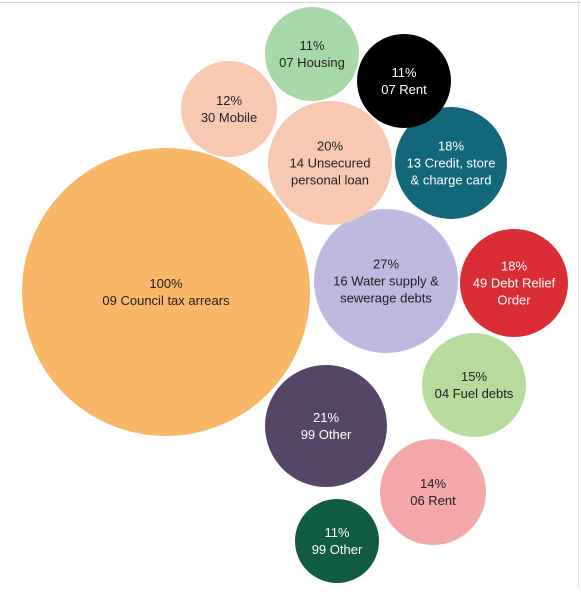 This screenshot has width=581, height=593. I want to click on bubble-13-credit-store-and-charge-card: 18% 13 Credit, store & charge card, so click(451, 163).